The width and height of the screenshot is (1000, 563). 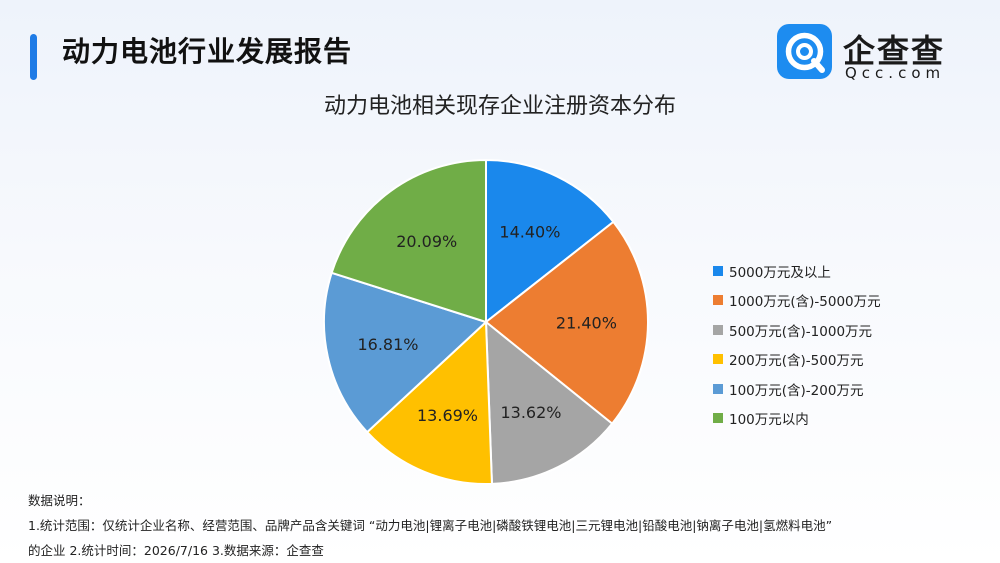 What do you see at coordinates (447, 415) in the screenshot?
I see `pie-data-label-4: 13.69%` at bounding box center [447, 415].